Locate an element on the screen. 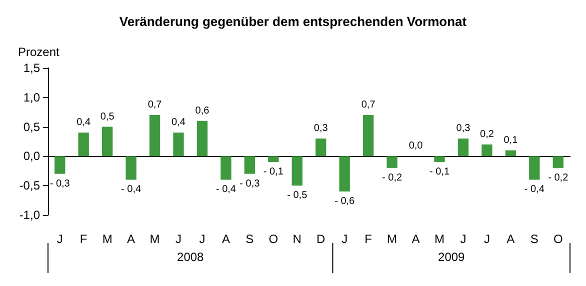 The height and width of the screenshot is (286, 586). x-tick-label: N is located at coordinates (297, 239).